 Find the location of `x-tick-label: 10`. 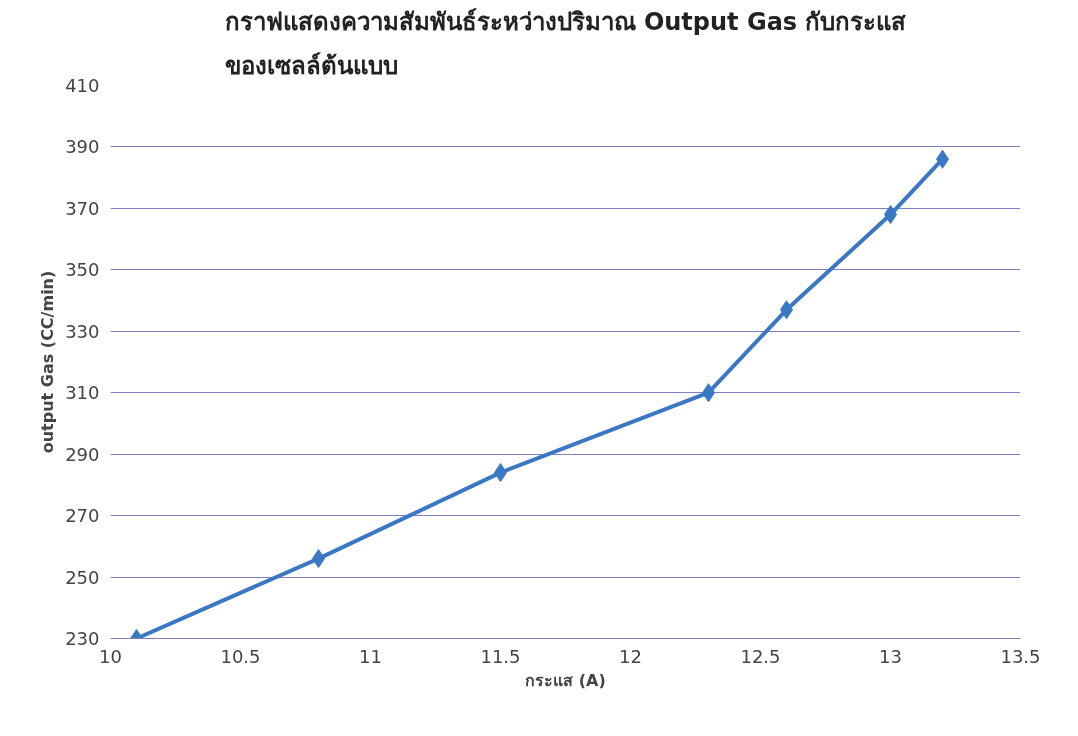

x-tick-label: 10 is located at coordinates (110, 656).